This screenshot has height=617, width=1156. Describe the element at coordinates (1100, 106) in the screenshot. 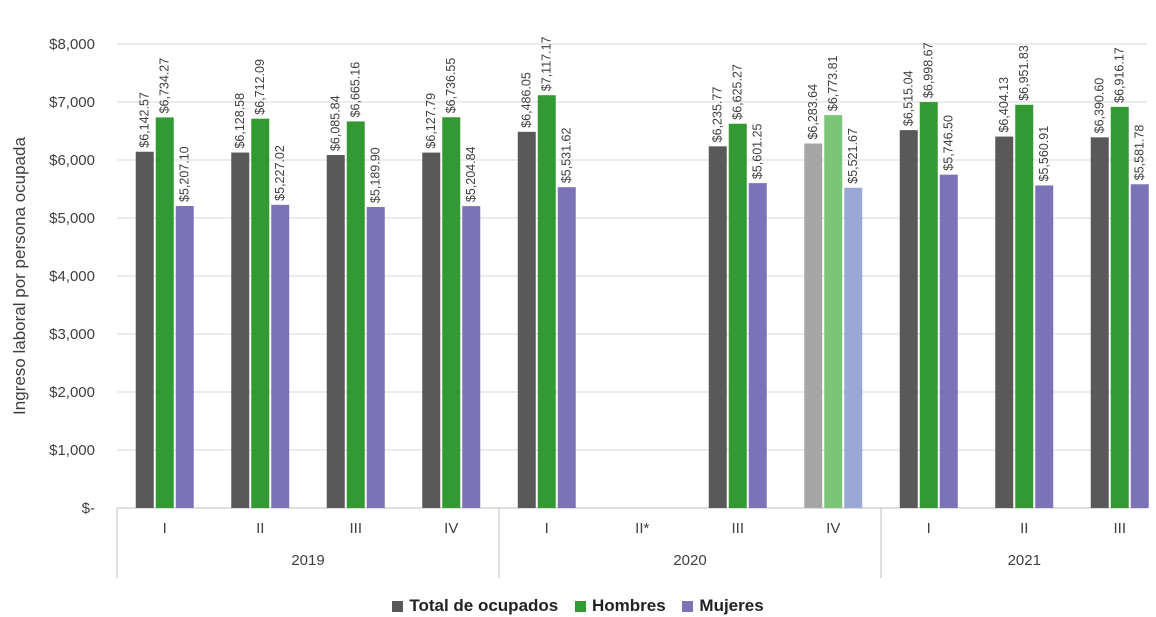

I see `data-label: $6,390.60` at that location.